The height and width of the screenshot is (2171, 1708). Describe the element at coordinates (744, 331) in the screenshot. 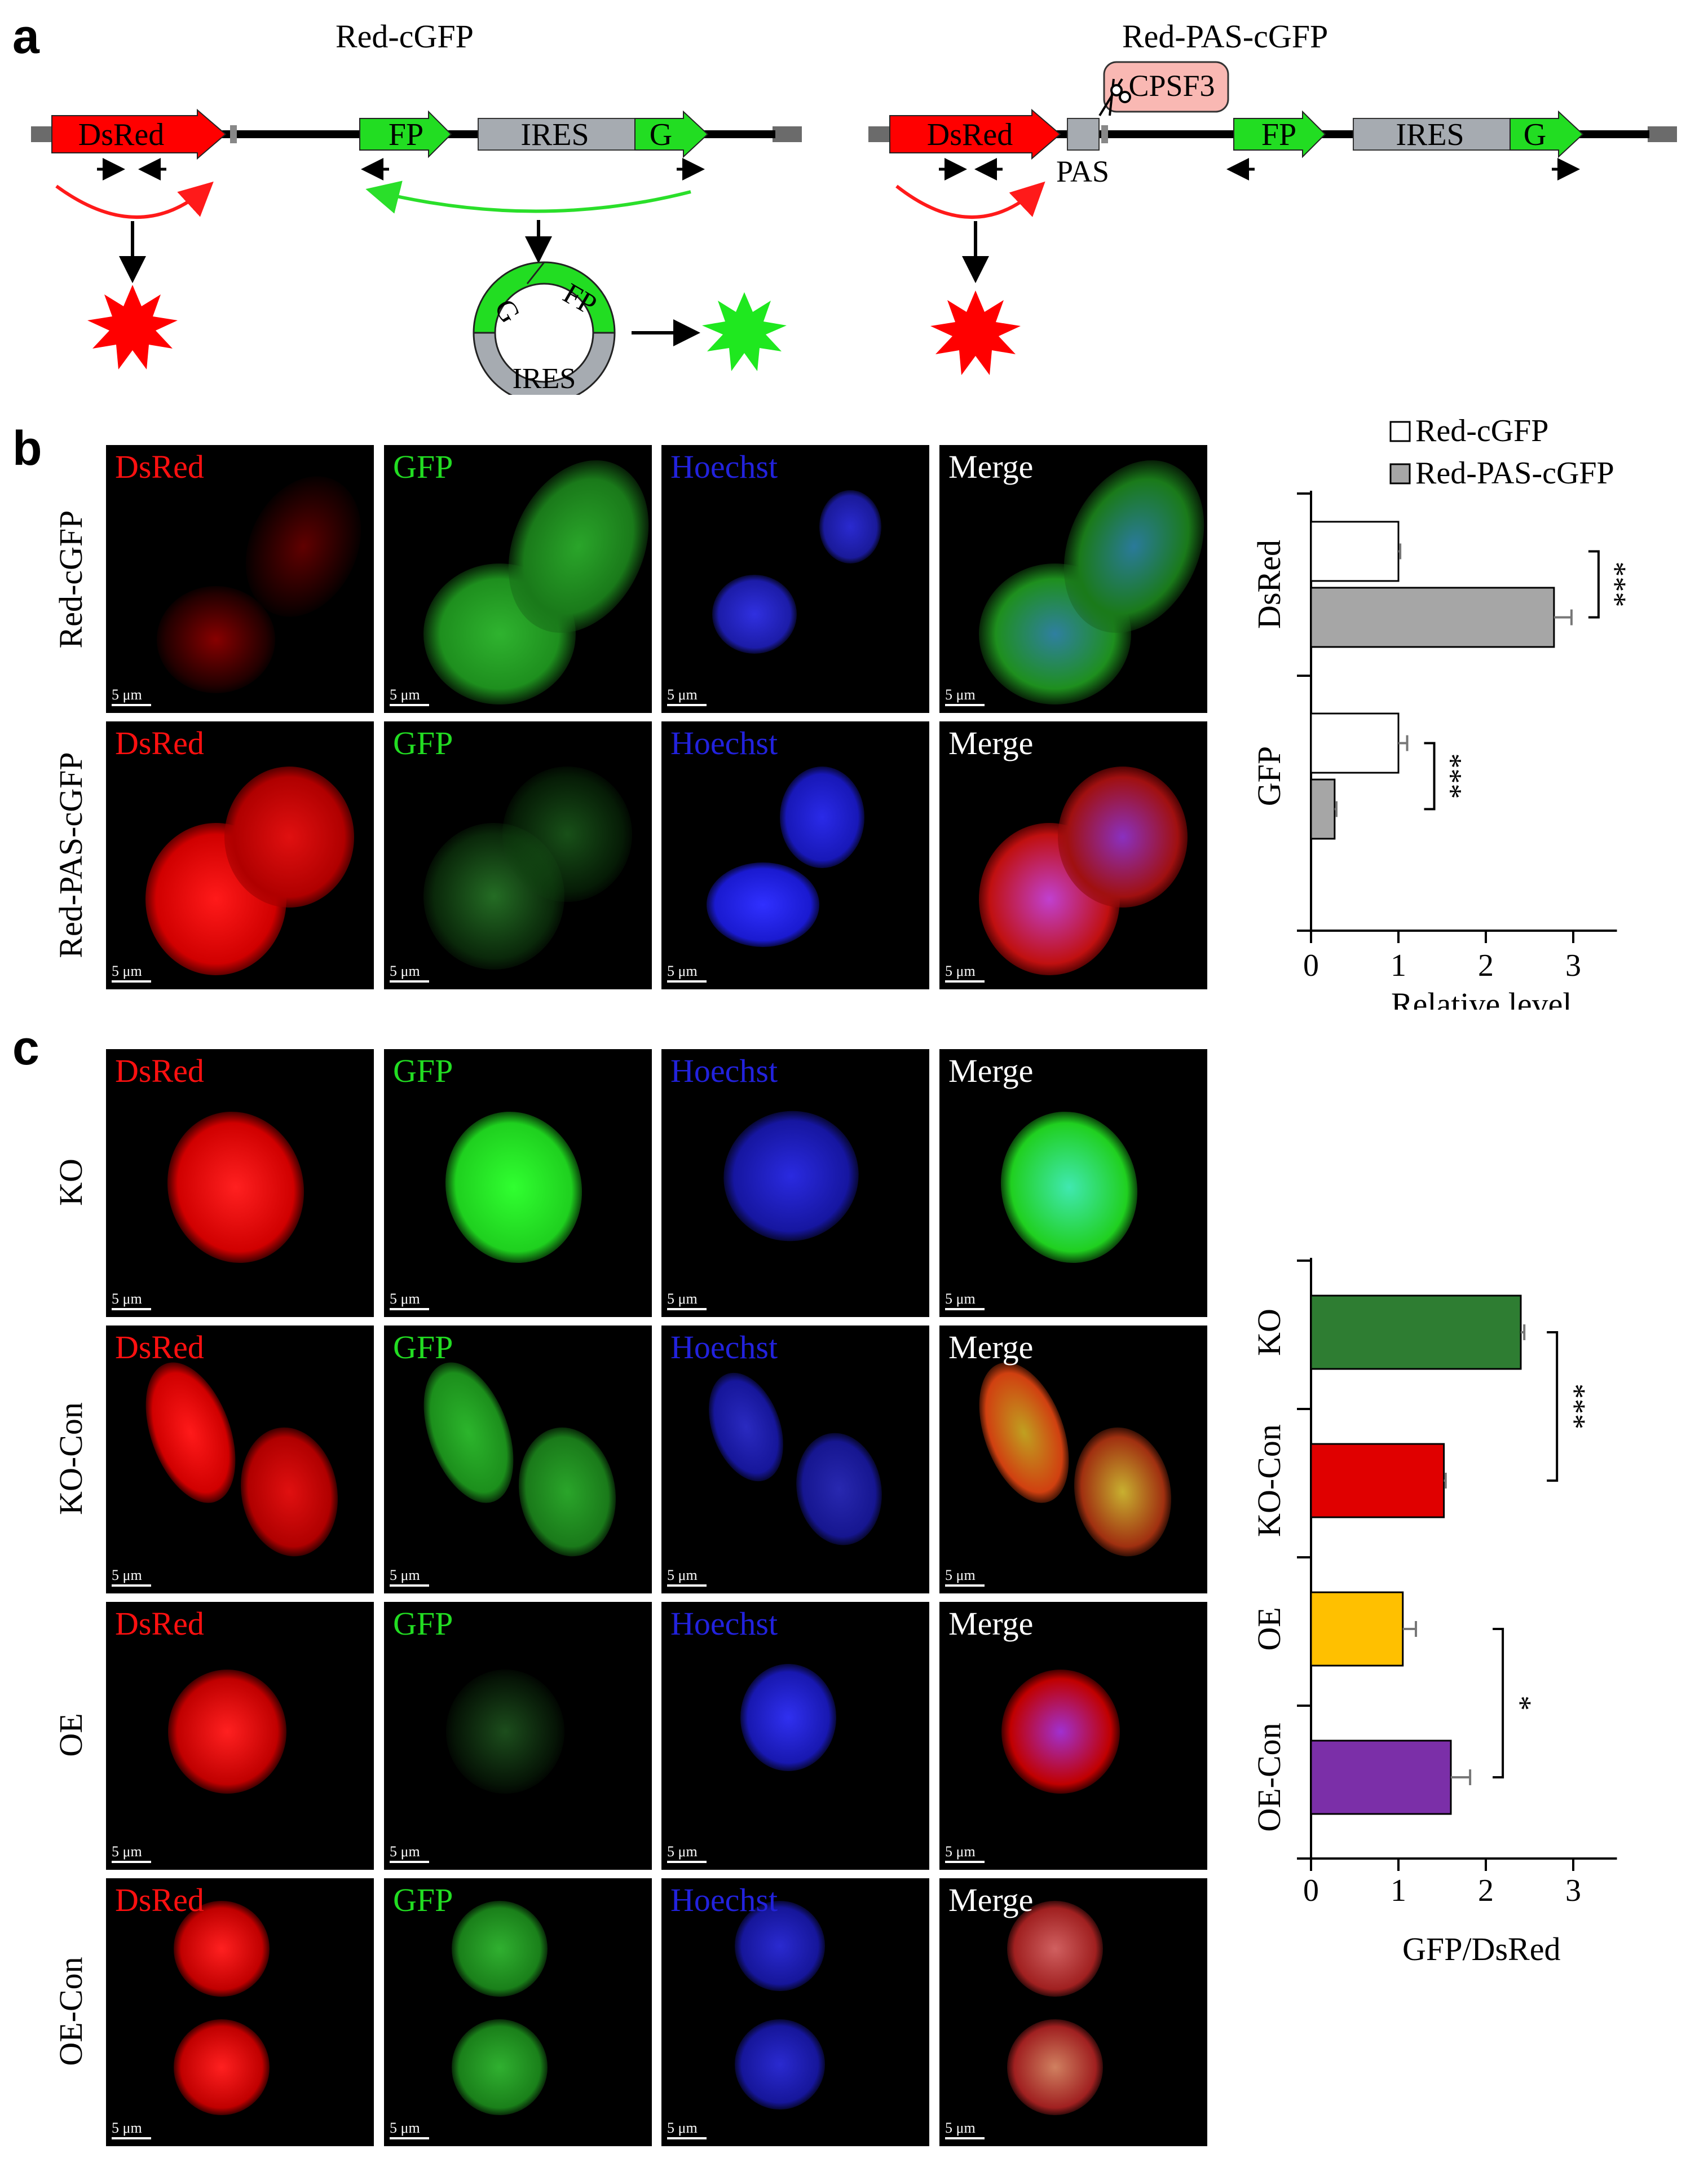

I see `green-fluorescence-burst-icon` at that location.